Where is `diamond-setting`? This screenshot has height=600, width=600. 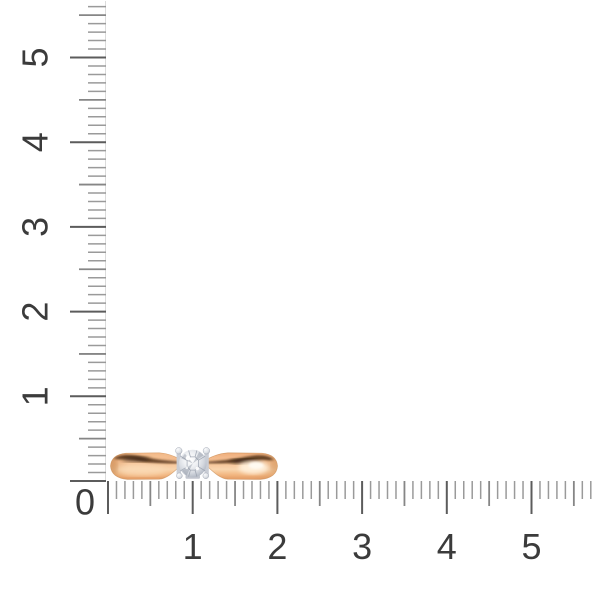
diamond-setting is located at coordinates (192, 463).